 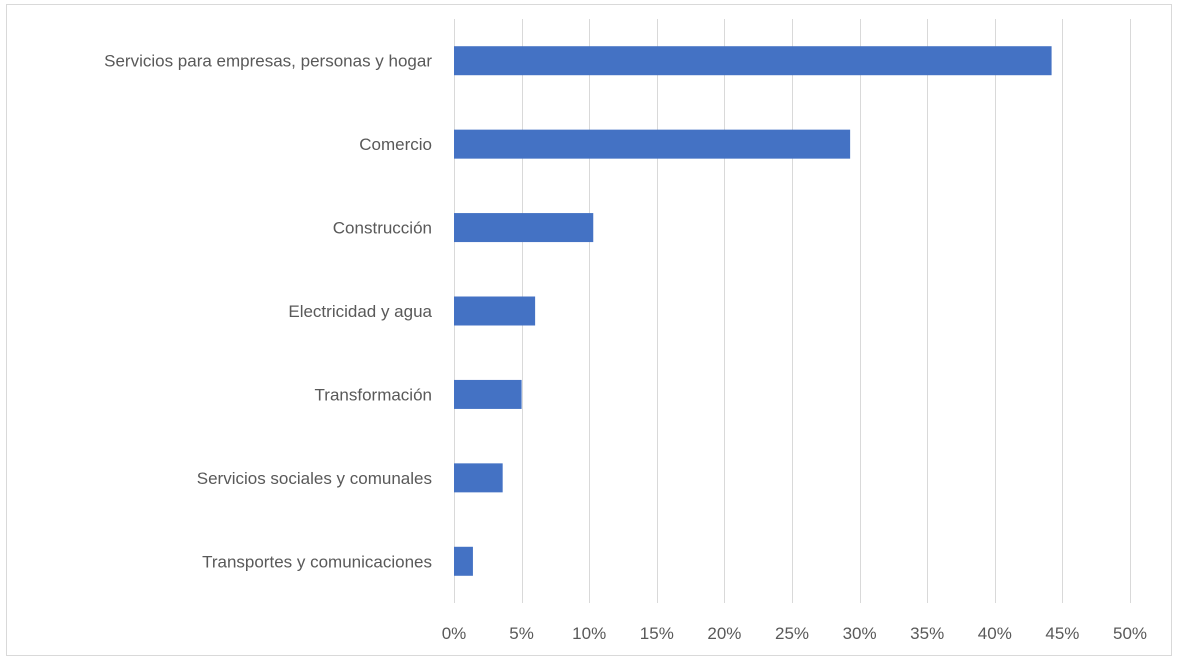 I want to click on x-tick-label: 30%, so click(x=860, y=633).